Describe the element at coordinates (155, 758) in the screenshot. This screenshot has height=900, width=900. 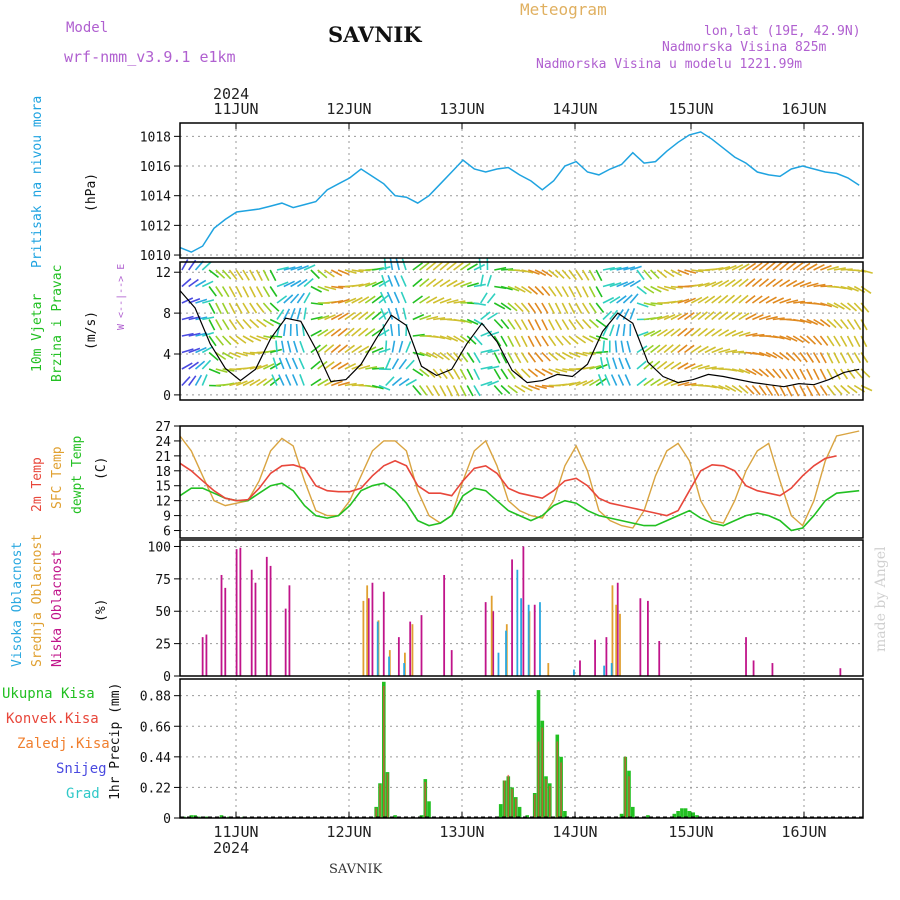
I see `y-tick-label: 0.44` at that location.